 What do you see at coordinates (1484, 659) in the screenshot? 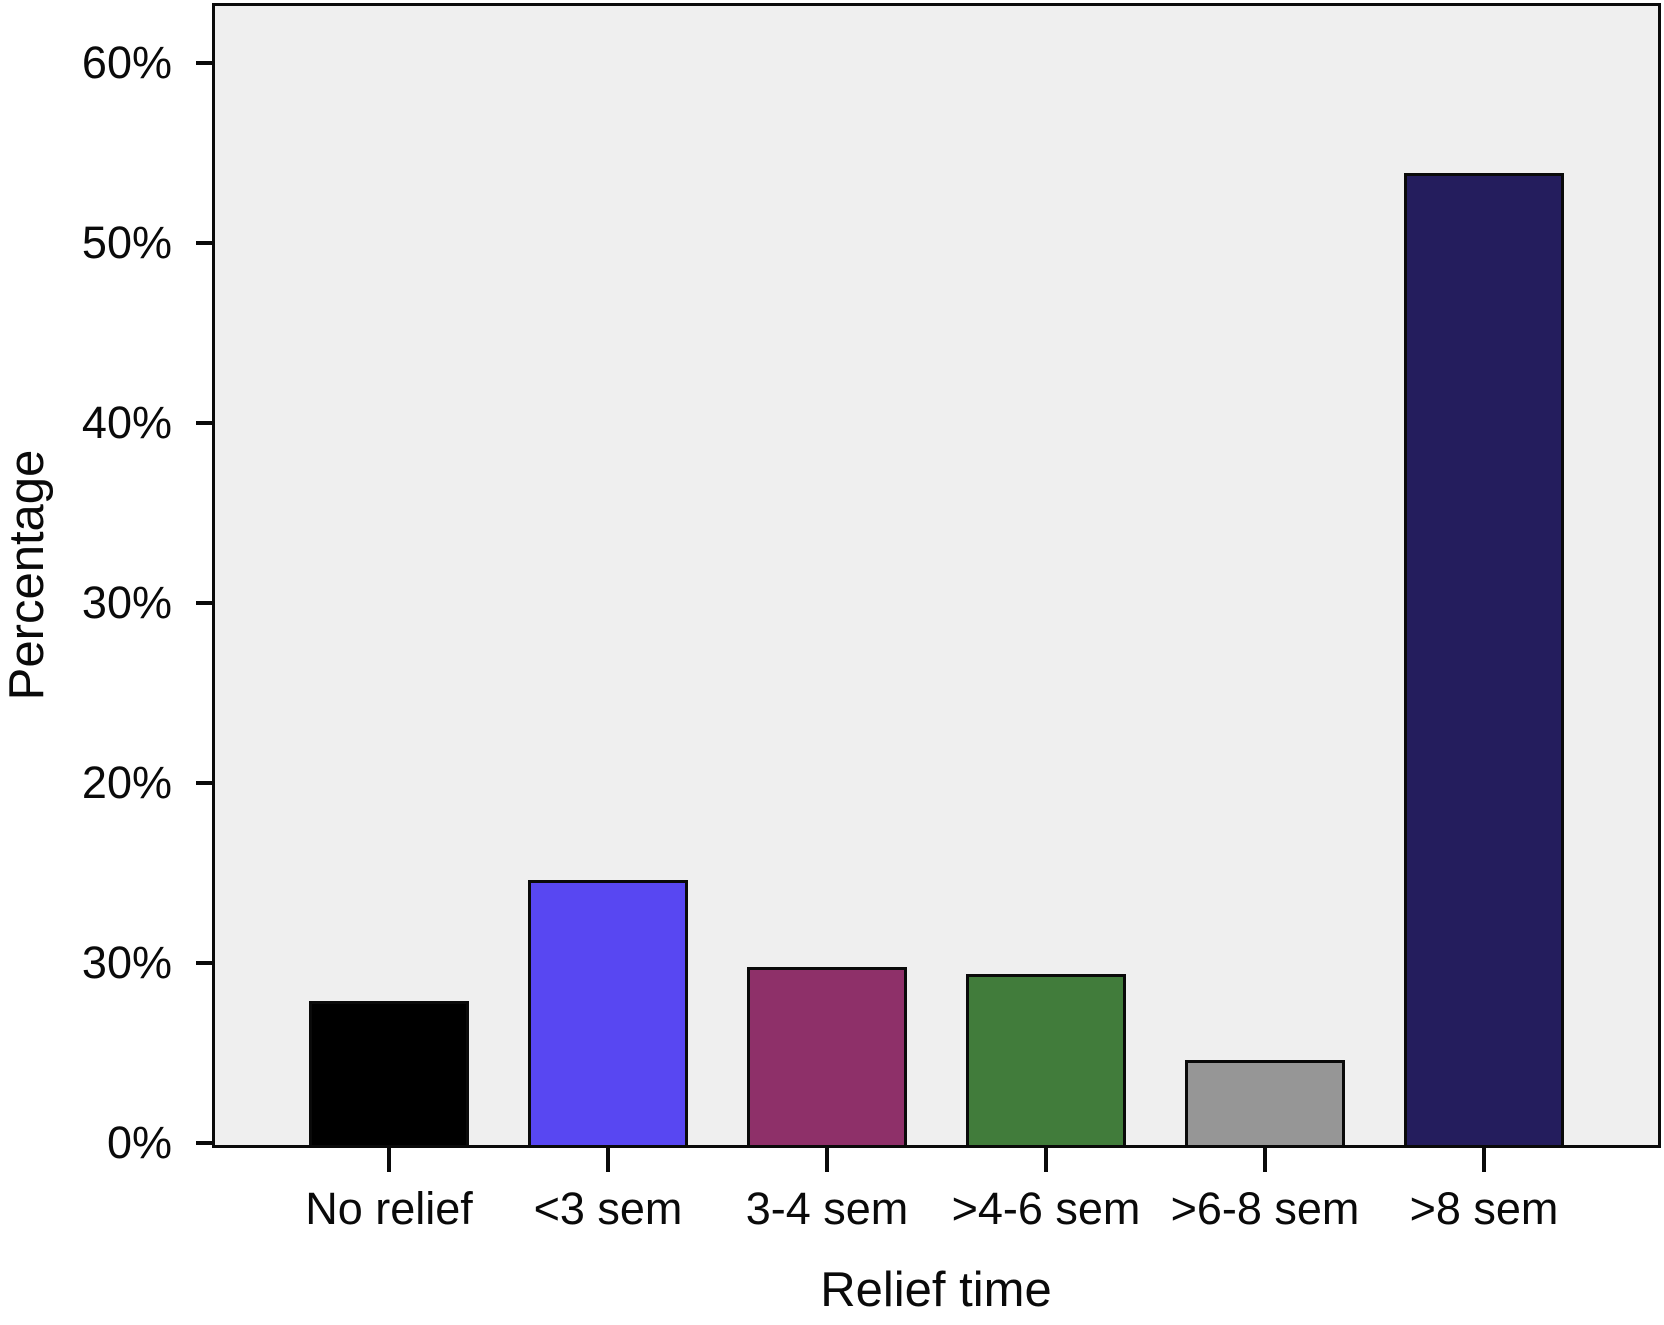
I see `bar-gt8-sem` at bounding box center [1484, 659].